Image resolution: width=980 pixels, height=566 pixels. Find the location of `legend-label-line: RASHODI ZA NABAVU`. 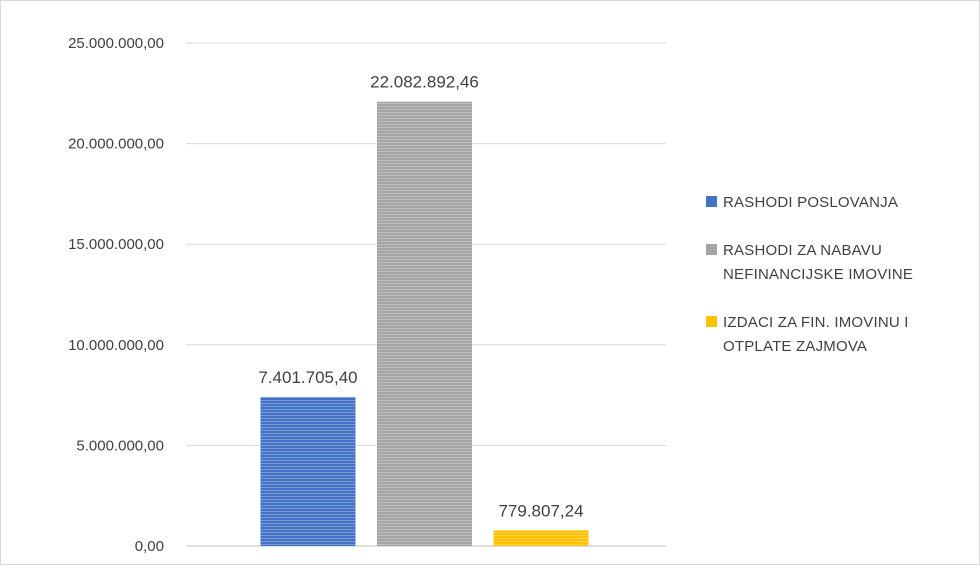

legend-label-line: RASHODI ZA NABAVU is located at coordinates (802, 250).